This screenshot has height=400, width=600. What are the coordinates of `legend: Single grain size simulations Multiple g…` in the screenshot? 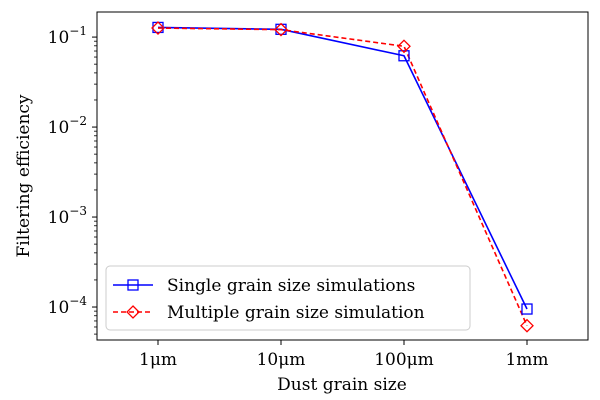 It's located at (288, 298).